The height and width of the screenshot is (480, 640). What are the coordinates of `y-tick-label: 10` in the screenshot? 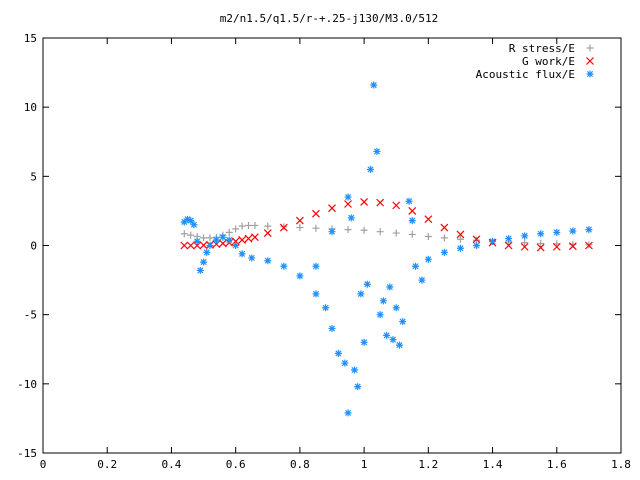 It's located at (30, 107).